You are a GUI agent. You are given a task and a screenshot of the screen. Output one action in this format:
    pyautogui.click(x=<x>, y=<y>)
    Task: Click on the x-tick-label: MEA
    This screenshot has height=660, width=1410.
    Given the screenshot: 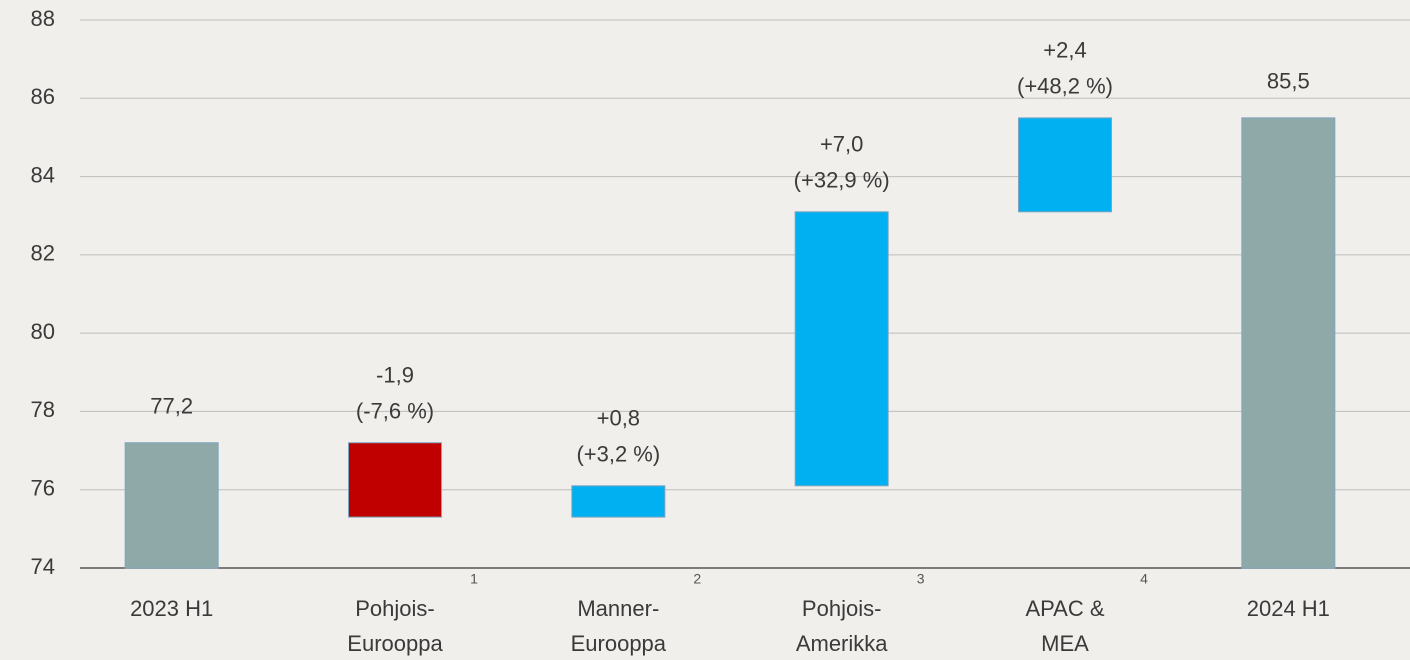 What is the action you would take?
    pyautogui.click(x=1065, y=643)
    